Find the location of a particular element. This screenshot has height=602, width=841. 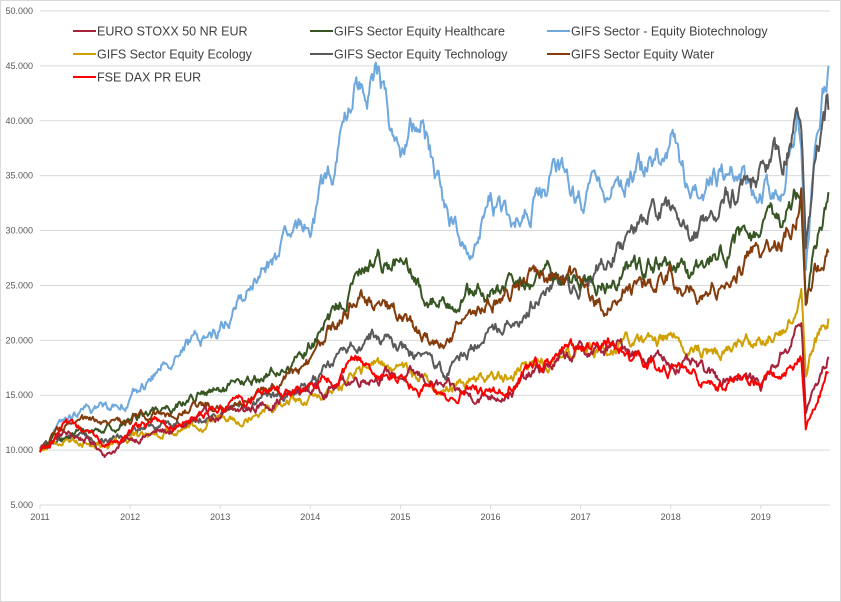

y-tick-label: 25.000 is located at coordinates (19, 285).